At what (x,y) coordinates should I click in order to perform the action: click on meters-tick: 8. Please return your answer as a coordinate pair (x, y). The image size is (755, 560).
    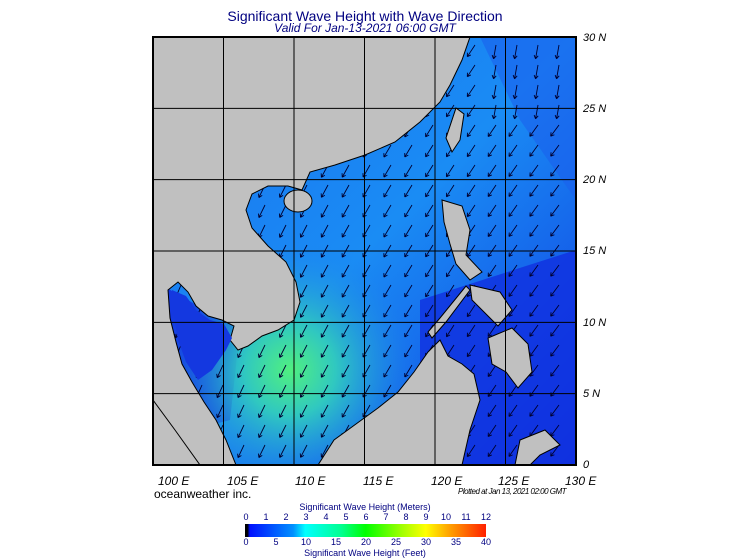
    Looking at the image, I should click on (406, 517).